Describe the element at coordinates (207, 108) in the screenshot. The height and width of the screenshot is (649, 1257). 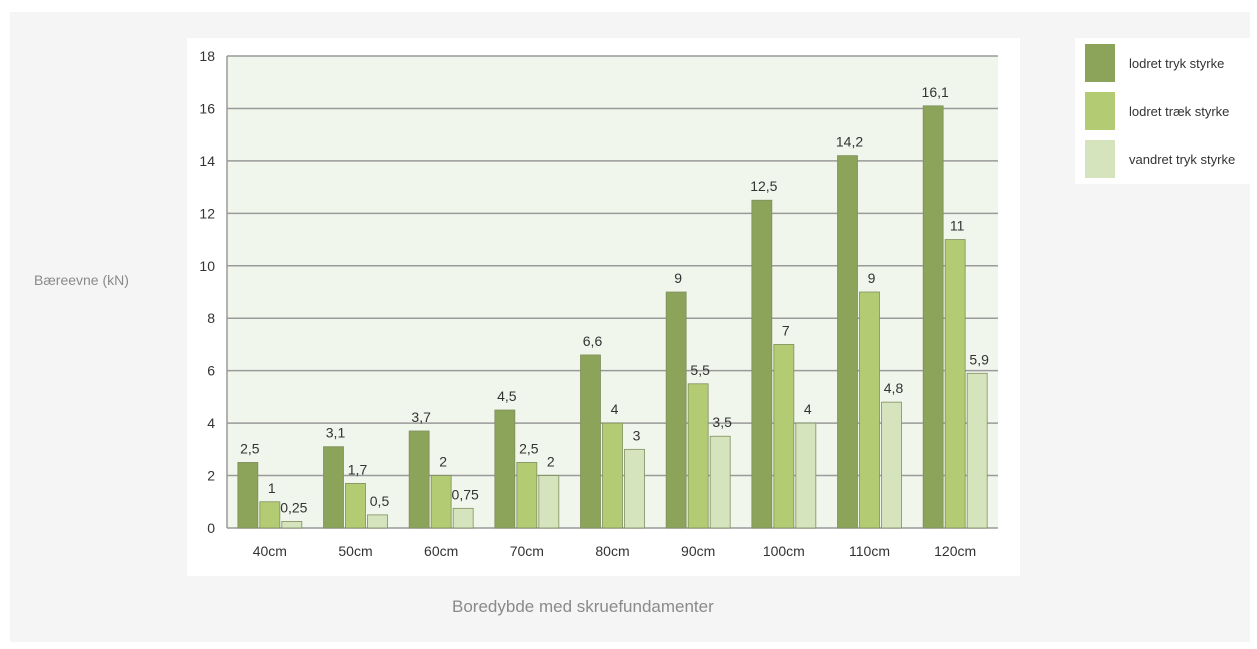
I see `y-tick-label: 16` at that location.